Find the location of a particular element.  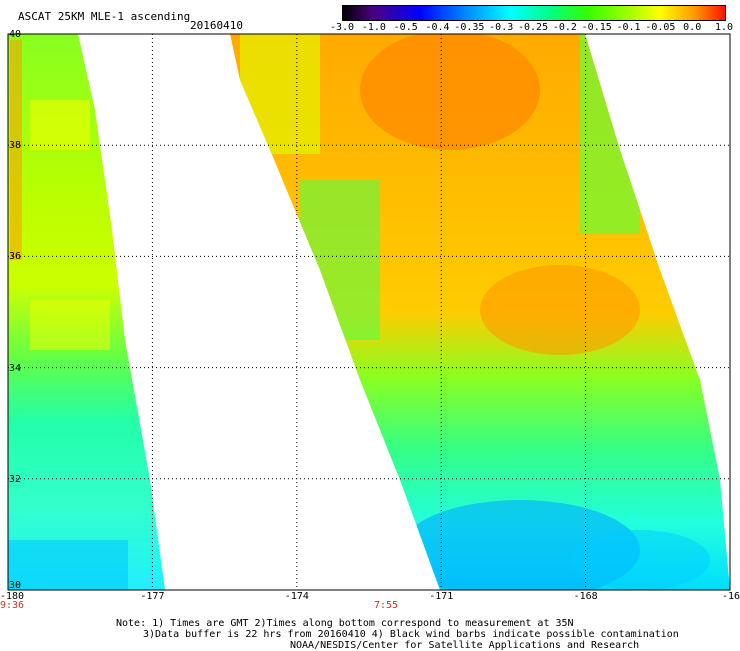

colorbar-tick-label: -0.2 is located at coordinates (564, 27).